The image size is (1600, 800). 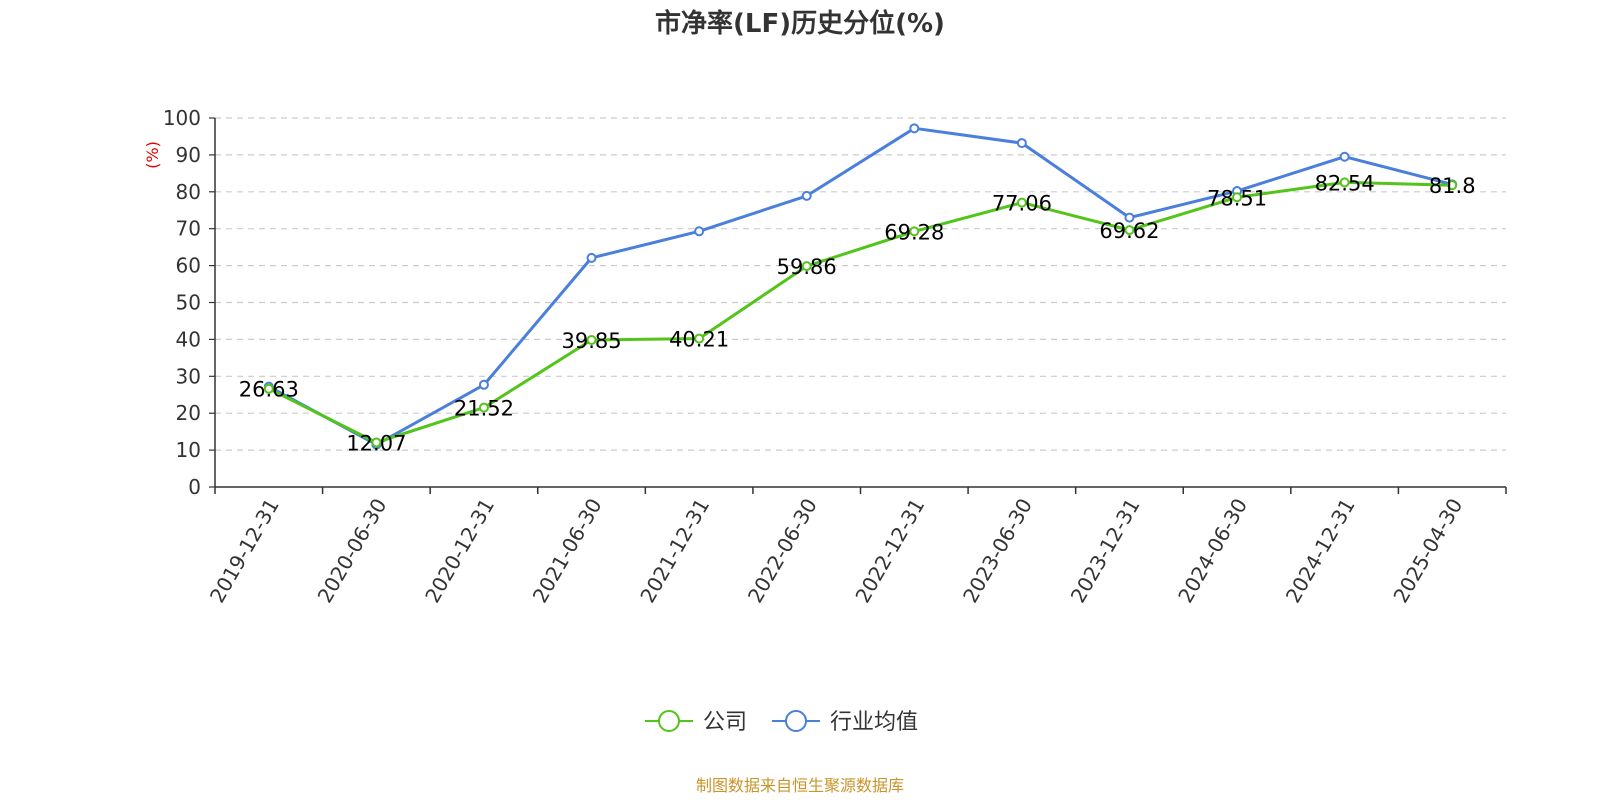 What do you see at coordinates (152, 155) in the screenshot?
I see `y-axis-unit-label: (%)` at bounding box center [152, 155].